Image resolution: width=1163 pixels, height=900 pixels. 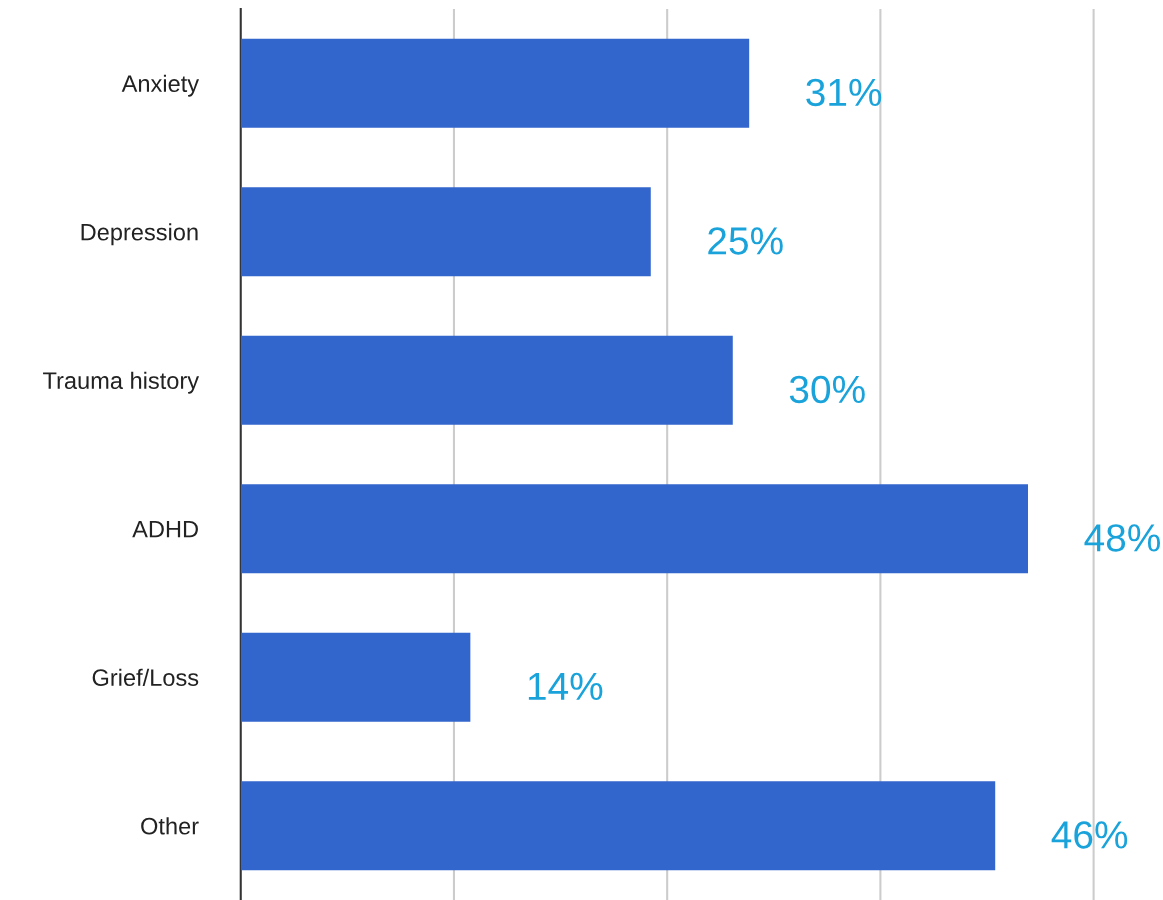 I want to click on data-label: 14%, so click(x=565, y=686).